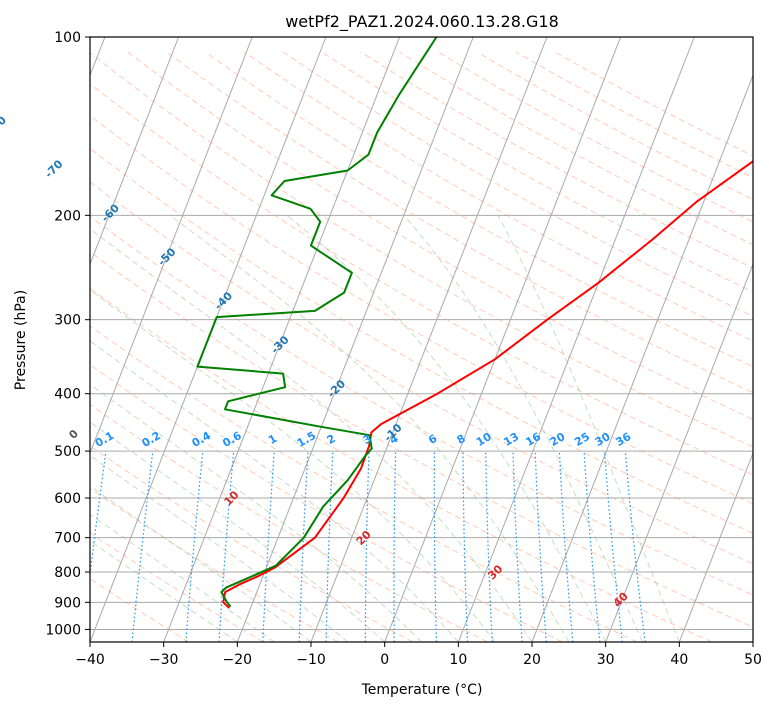 The height and width of the screenshot is (708, 775). Describe the element at coordinates (202, 439) in the screenshot. I see `mixing-ratio-label: 0.4` at that location.